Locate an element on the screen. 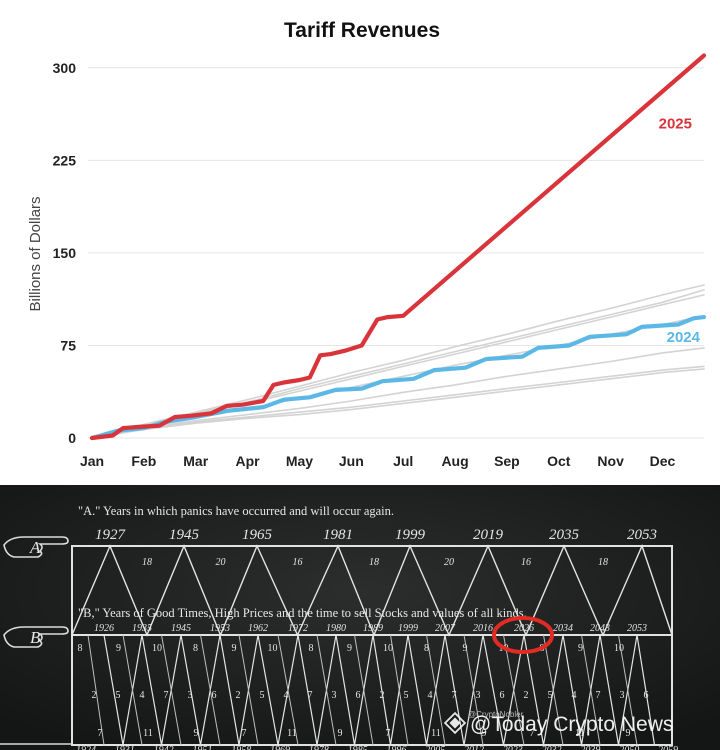 Image resolution: width=720 pixels, height=750 pixels. good-times-year: 1945 is located at coordinates (181, 628).